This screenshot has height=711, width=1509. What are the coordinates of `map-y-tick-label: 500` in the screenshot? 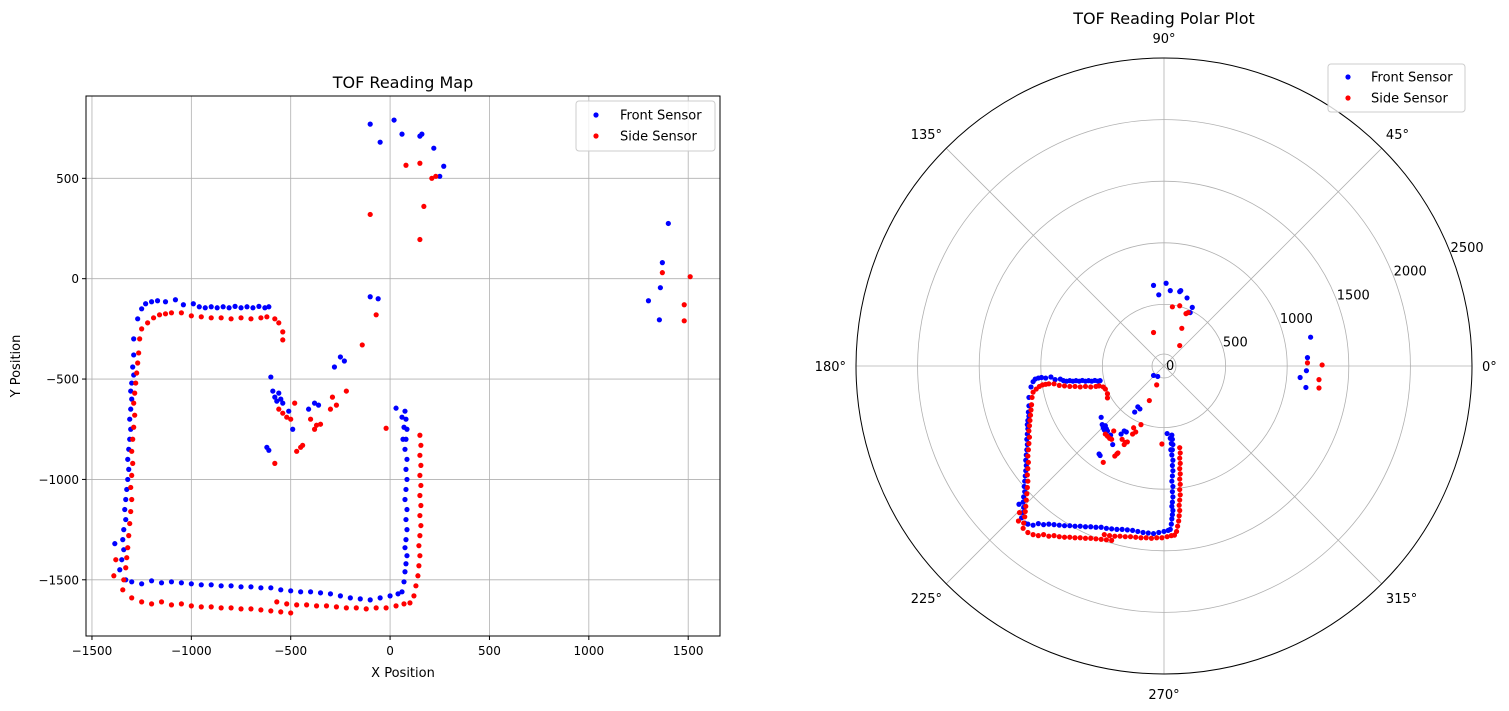 It's located at (67, 179).